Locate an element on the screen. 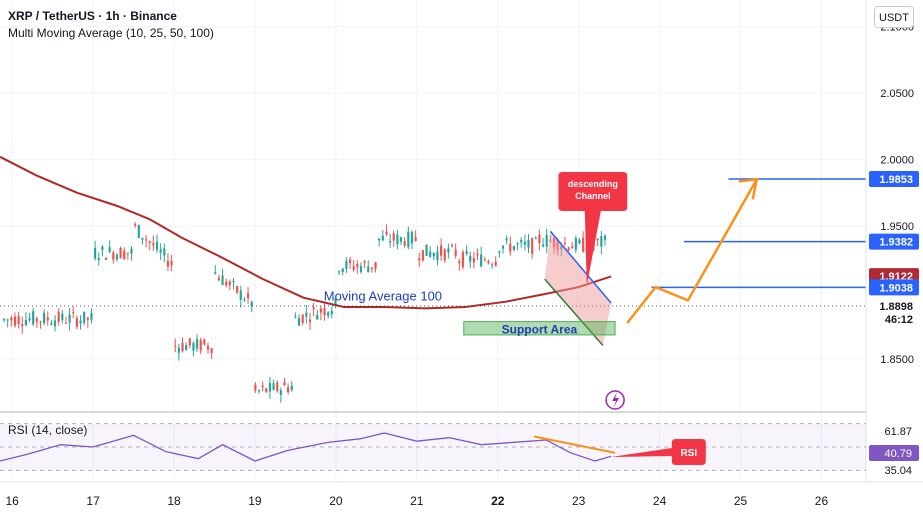  channel-label-line1: descending is located at coordinates (593, 184).